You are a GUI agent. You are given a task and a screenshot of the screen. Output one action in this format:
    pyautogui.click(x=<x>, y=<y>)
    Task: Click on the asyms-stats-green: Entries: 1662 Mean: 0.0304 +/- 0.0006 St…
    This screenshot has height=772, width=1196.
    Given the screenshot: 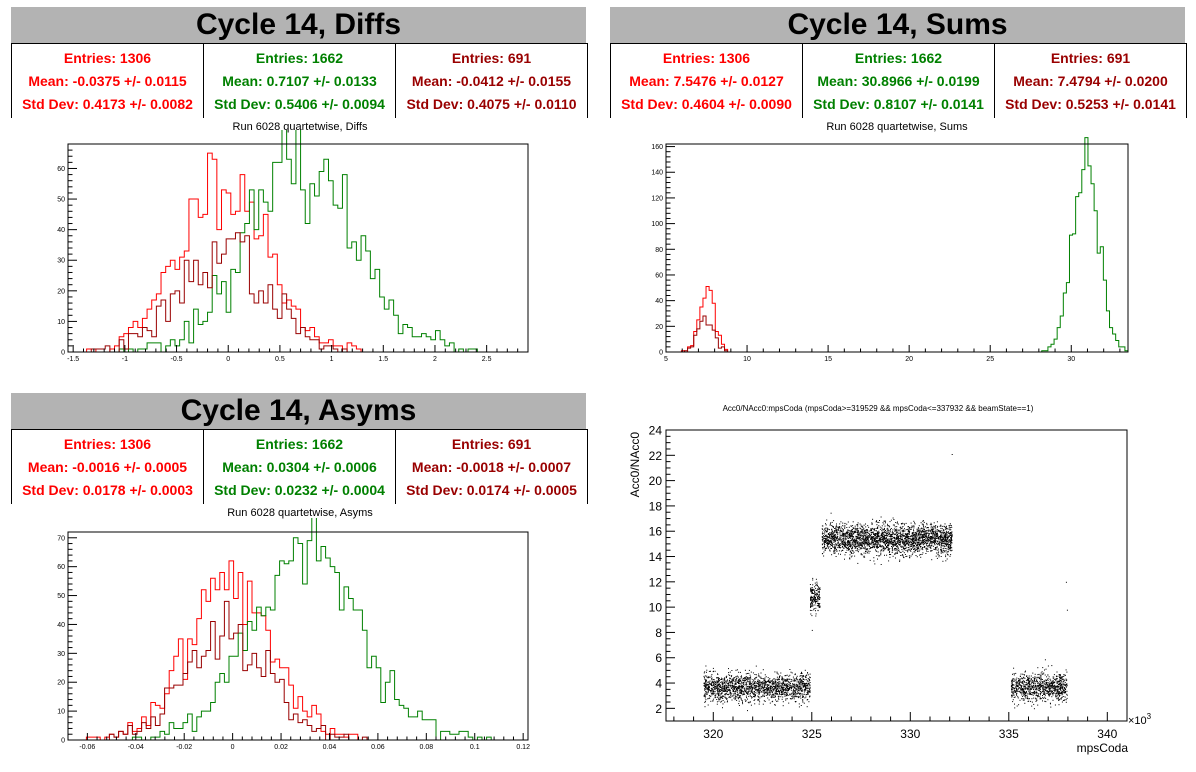 What is the action you would take?
    pyautogui.click(x=300, y=467)
    